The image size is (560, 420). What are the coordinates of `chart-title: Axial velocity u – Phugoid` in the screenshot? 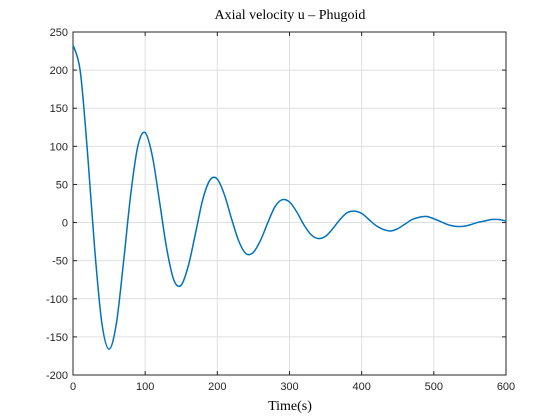 It's located at (290, 15).